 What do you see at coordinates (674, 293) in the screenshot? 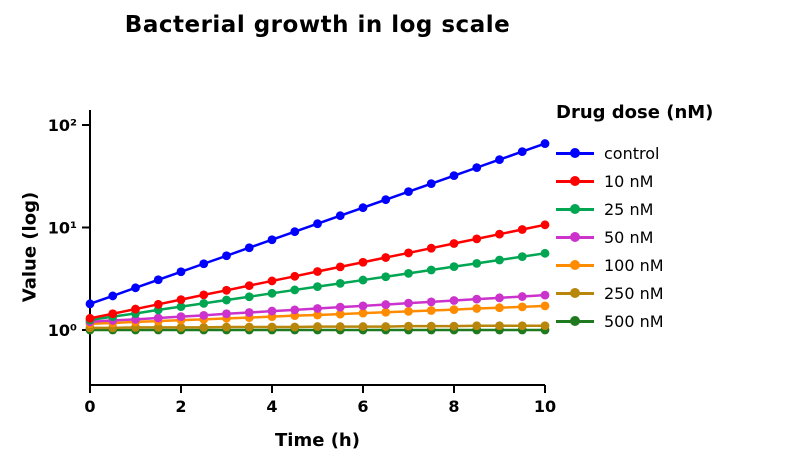
I see `legend-entry: 250 nM` at bounding box center [674, 293].